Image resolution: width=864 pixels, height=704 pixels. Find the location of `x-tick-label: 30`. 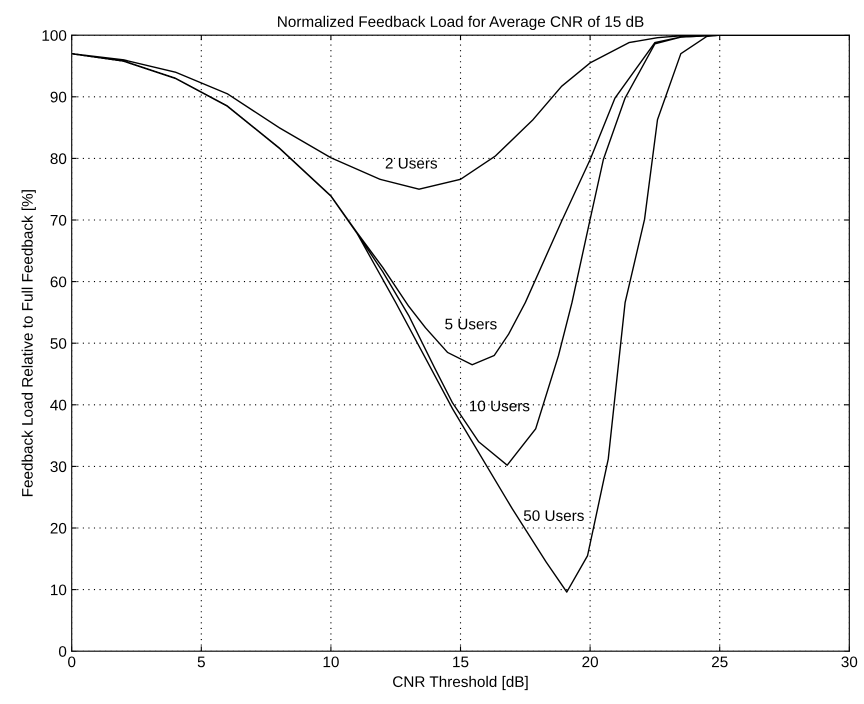

x-tick-label: 30 is located at coordinates (849, 662).